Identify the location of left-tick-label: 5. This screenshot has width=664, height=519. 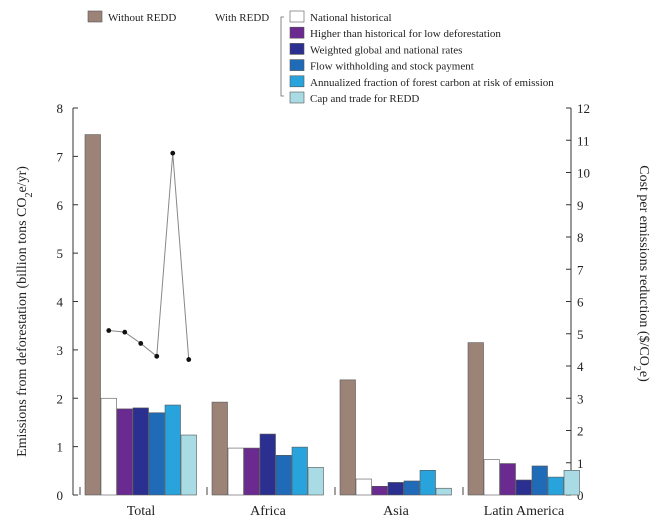
(60, 253).